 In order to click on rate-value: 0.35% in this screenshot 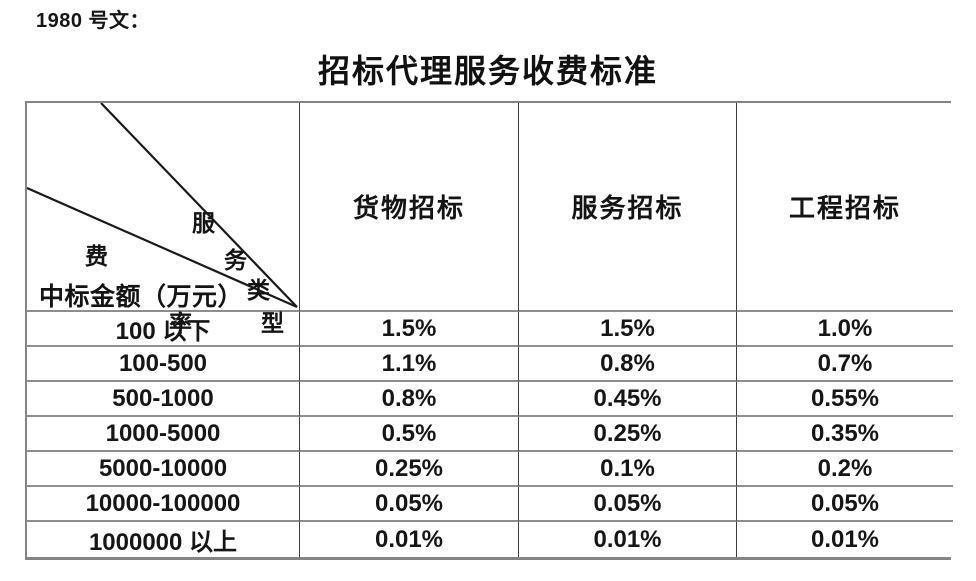, I will do `click(845, 434)`.